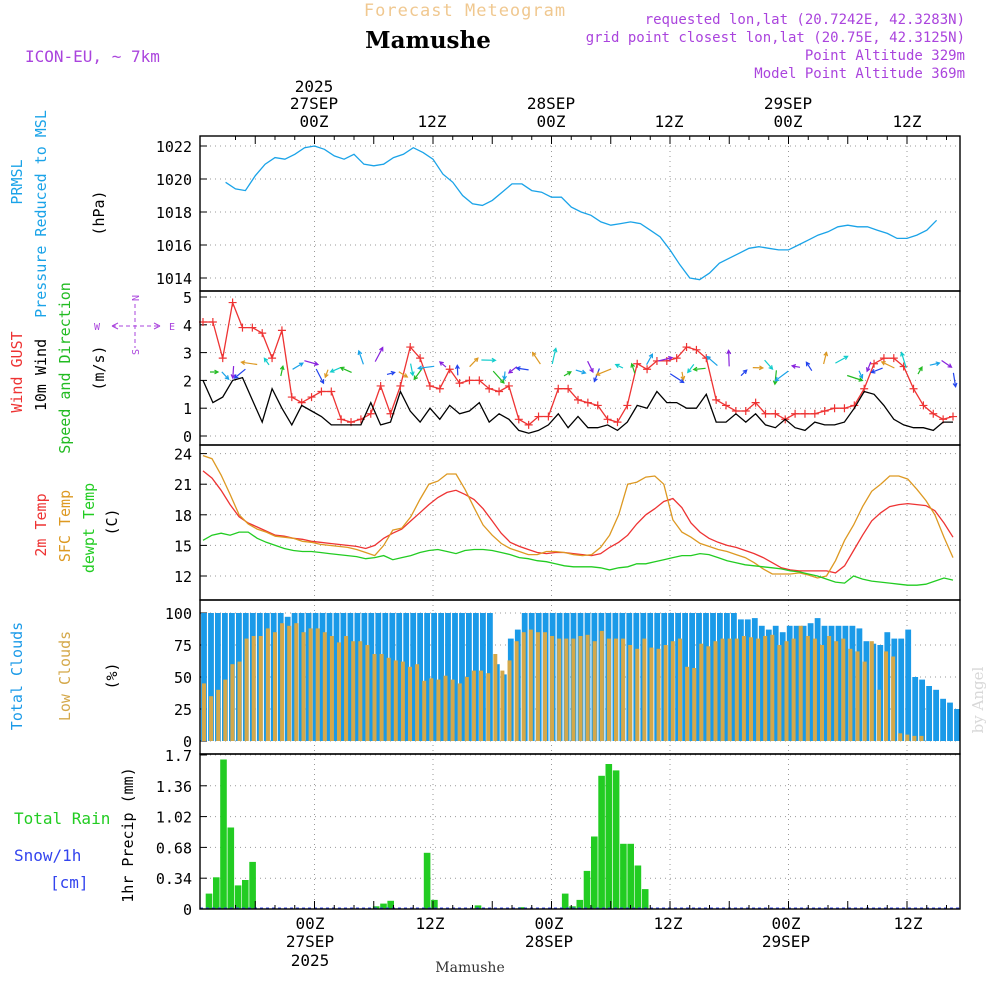 The width and height of the screenshot is (1000, 1000). Describe the element at coordinates (567, 522) in the screenshot. I see `panel-3: 12 15 18 21 24` at that location.